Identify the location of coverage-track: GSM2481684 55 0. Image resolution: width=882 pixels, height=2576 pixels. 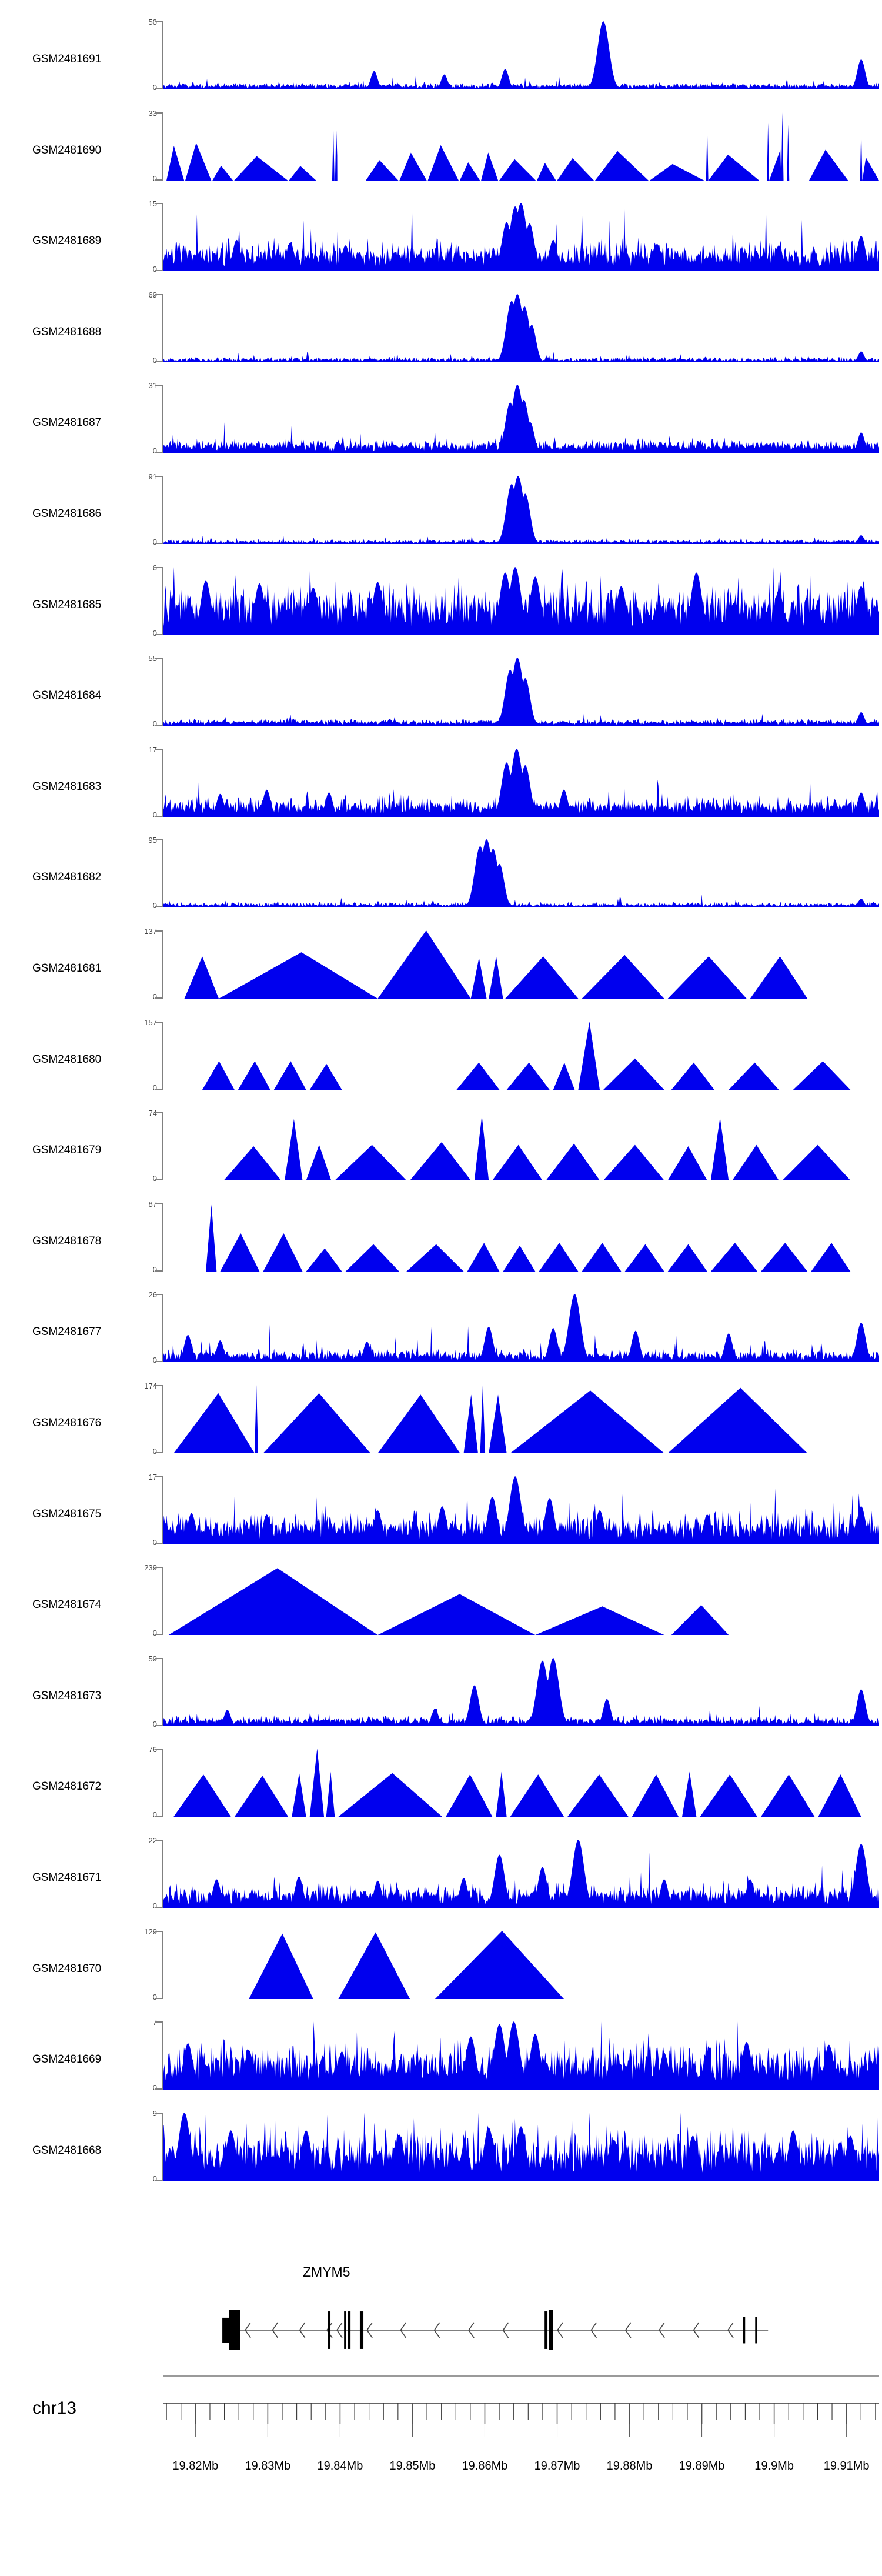
(441, 694).